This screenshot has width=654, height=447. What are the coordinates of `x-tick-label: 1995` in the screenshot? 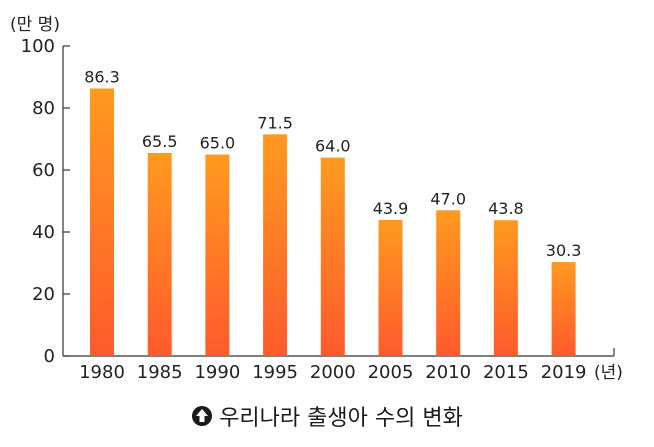 It's located at (275, 372).